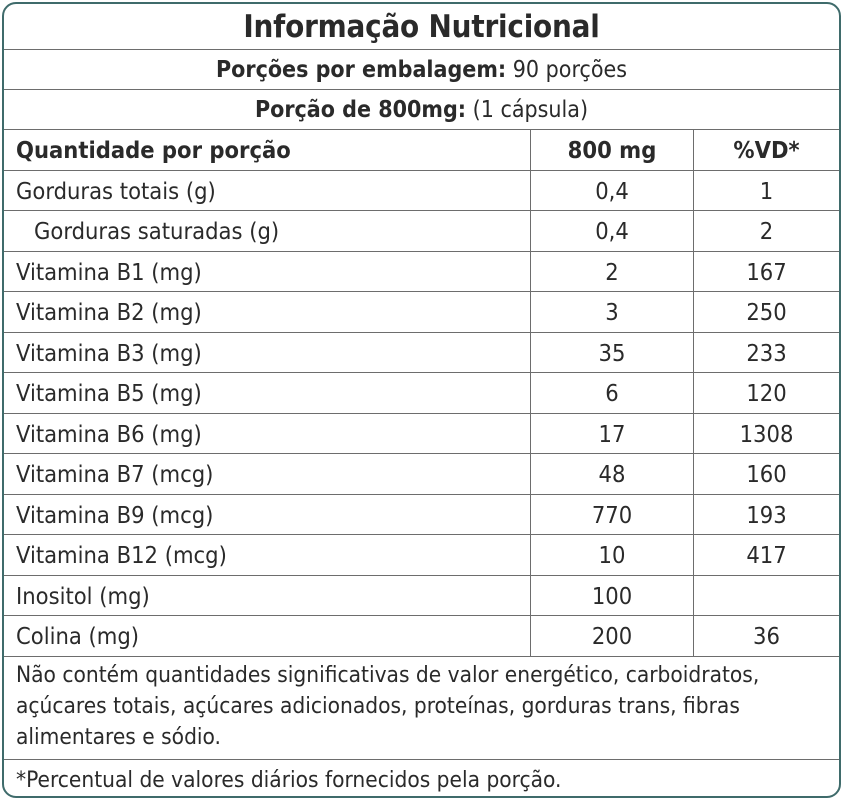 The height and width of the screenshot is (800, 843). Describe the element at coordinates (612, 352) in the screenshot. I see `nutrient-amount: 35` at that location.